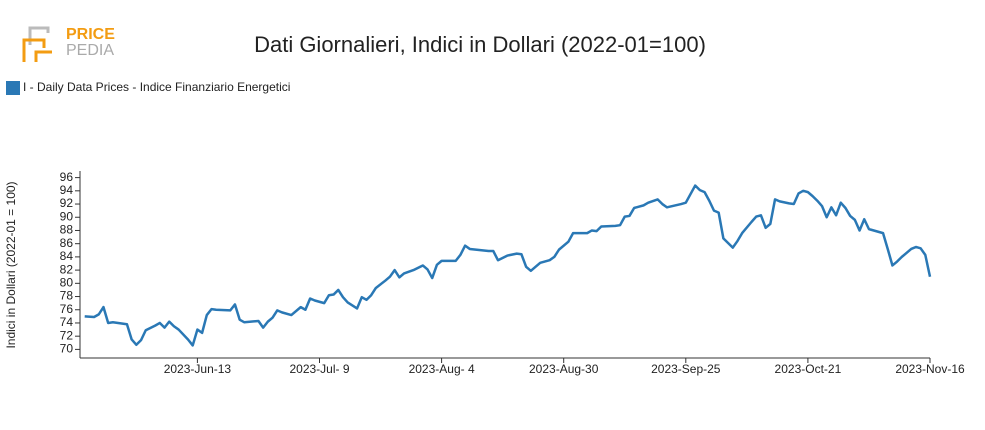 This screenshot has width=985, height=430. What do you see at coordinates (67, 177) in the screenshot?
I see `y-tick-label: 96` at bounding box center [67, 177].